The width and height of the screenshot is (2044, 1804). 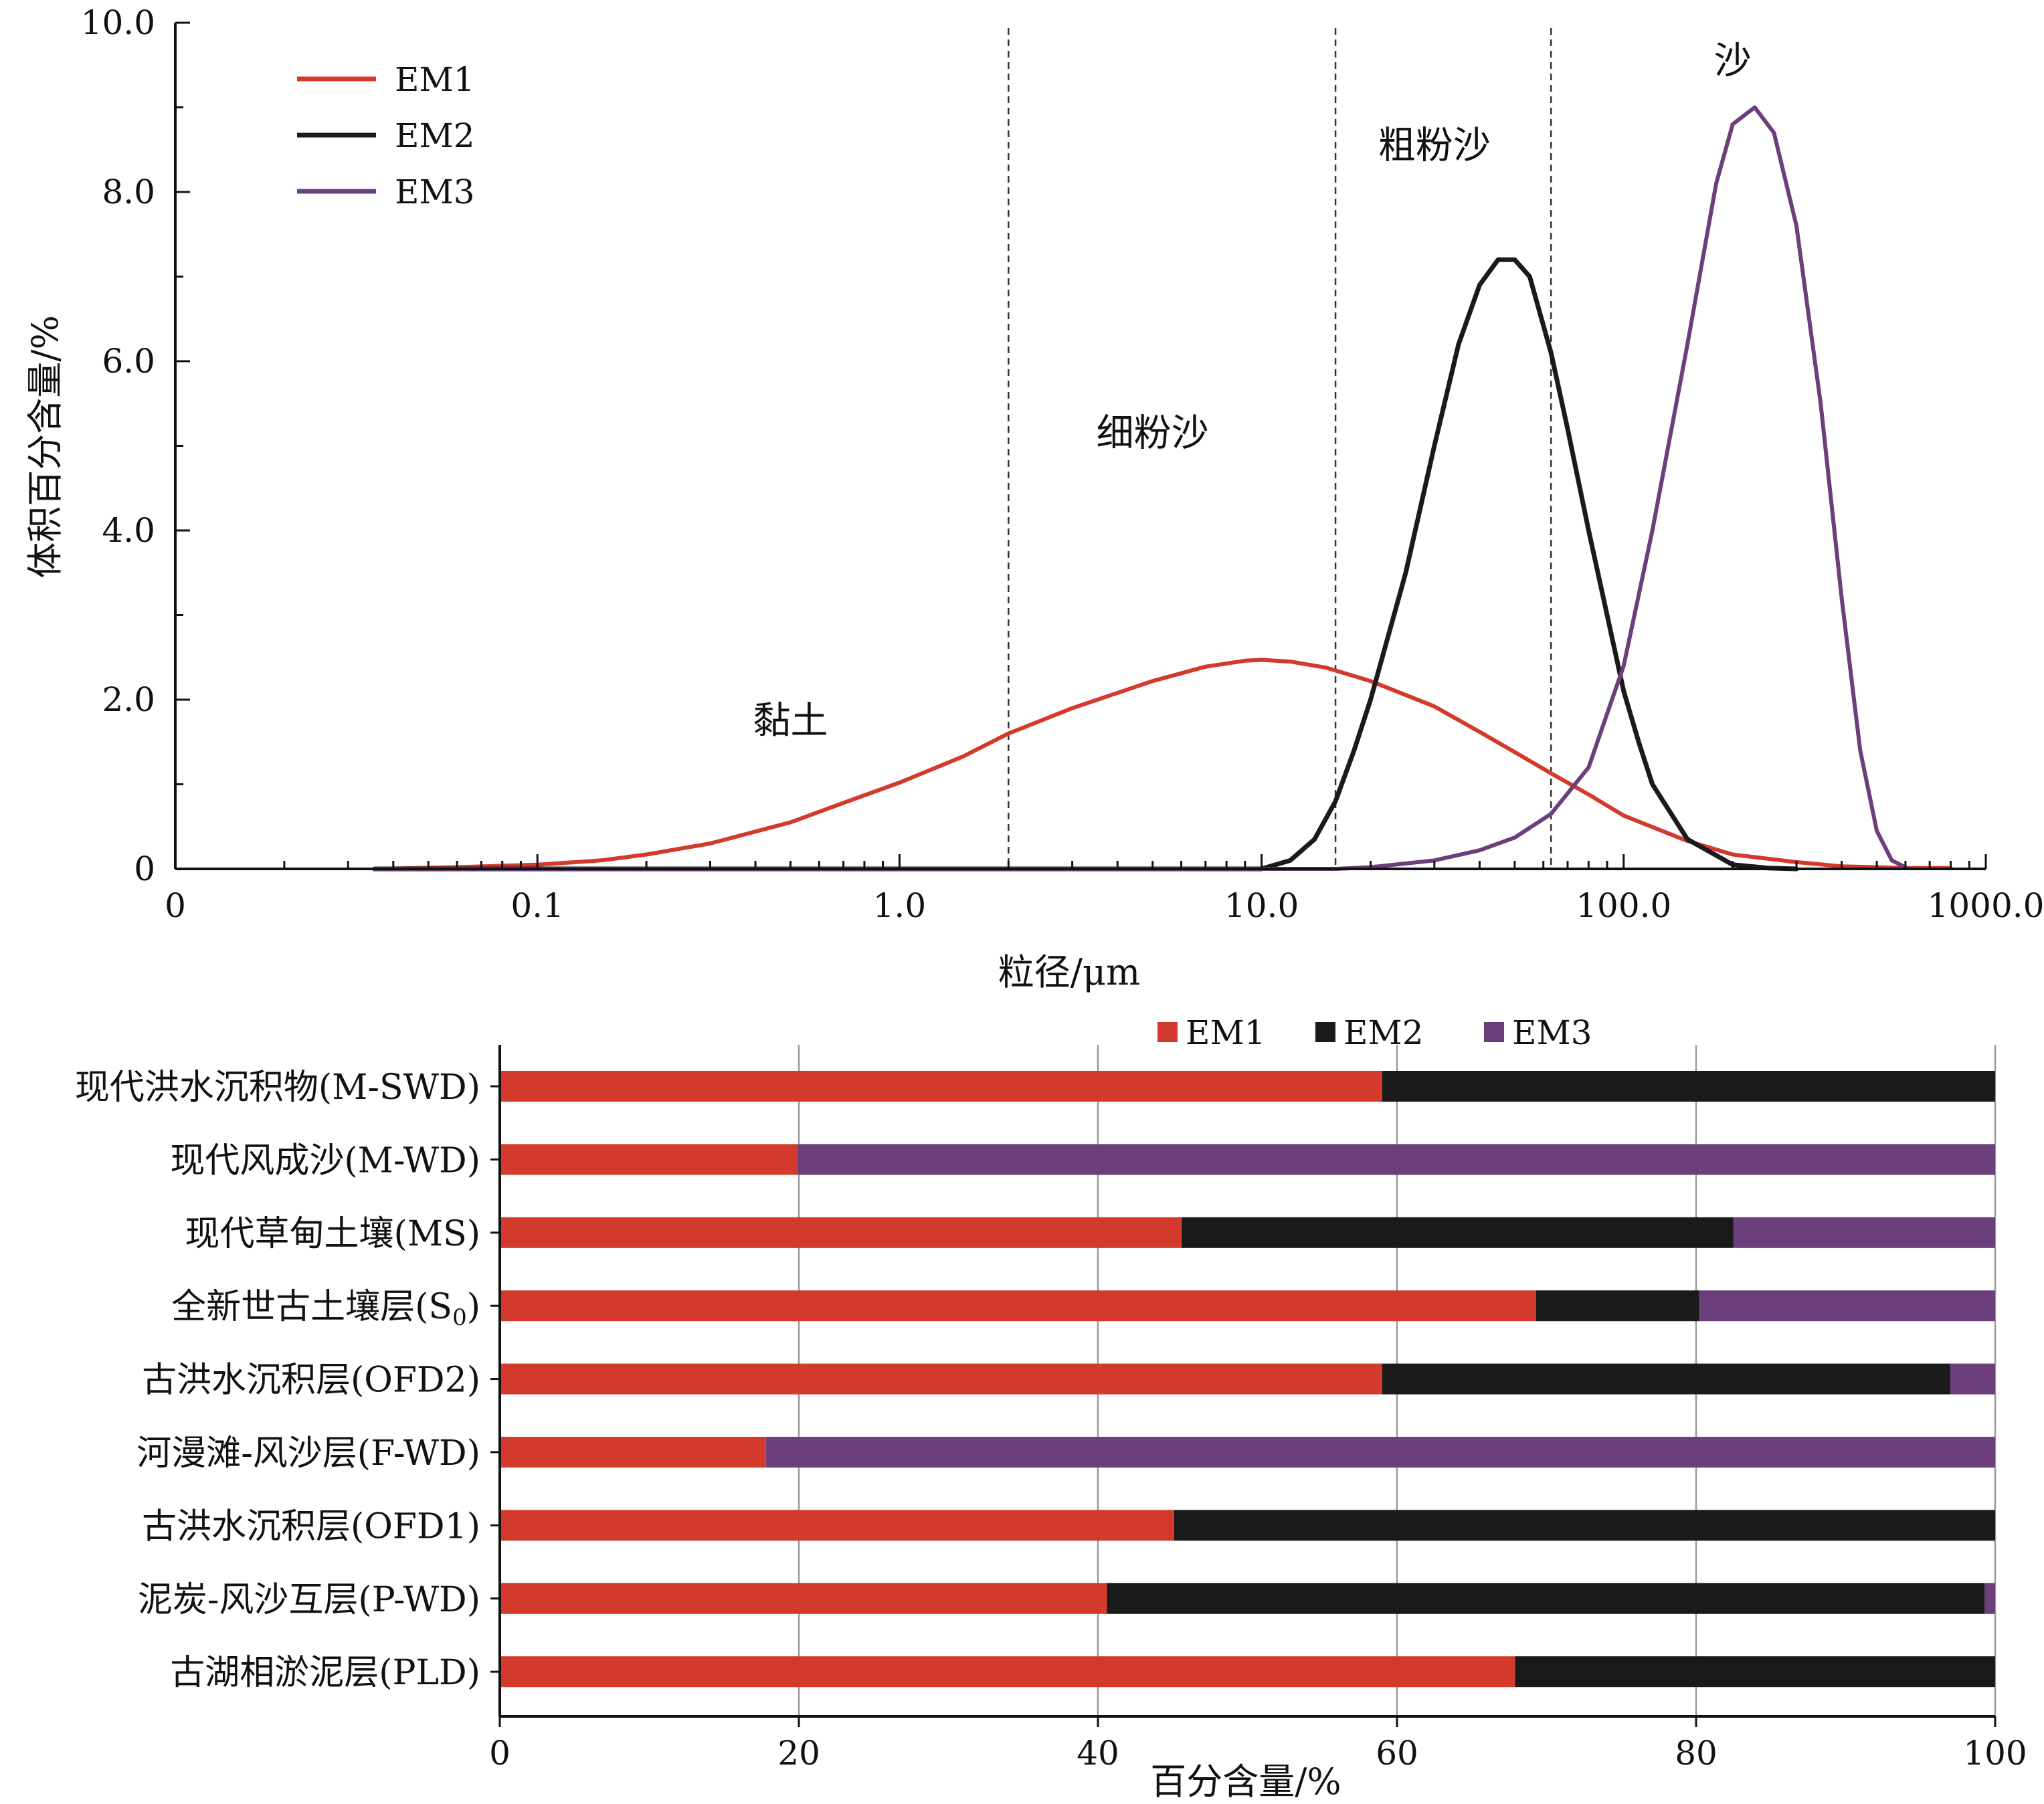 What do you see at coordinates (1434, 145) in the screenshot?
I see `zone-label: 粗粉沙` at bounding box center [1434, 145].